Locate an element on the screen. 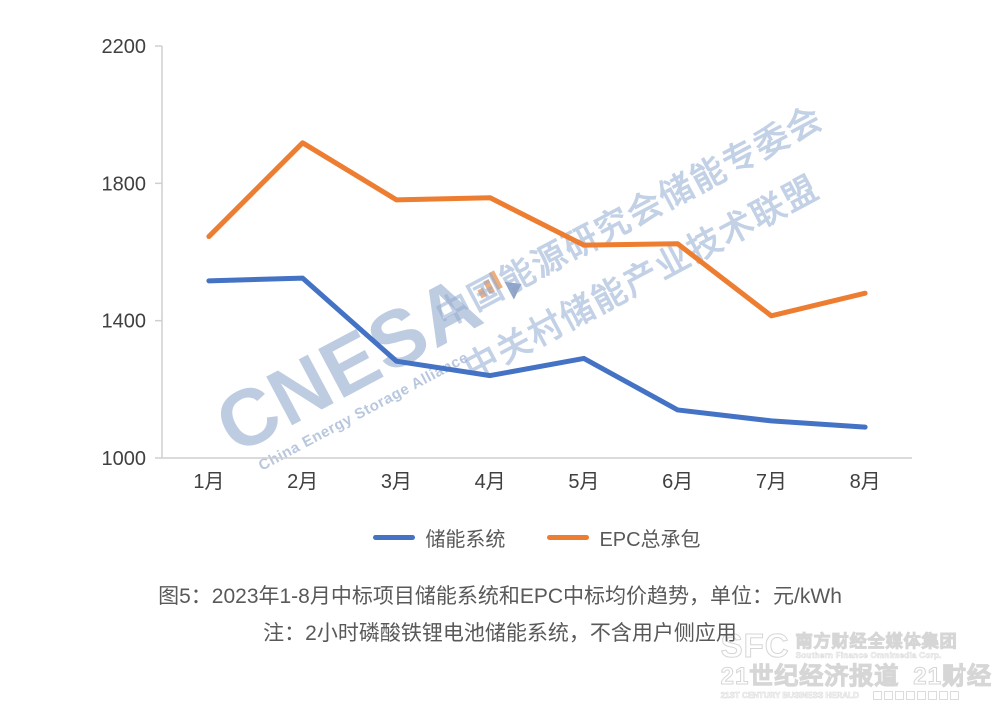 The image size is (1000, 708). sfc-brand-cn: 21财经 is located at coordinates (952, 676).